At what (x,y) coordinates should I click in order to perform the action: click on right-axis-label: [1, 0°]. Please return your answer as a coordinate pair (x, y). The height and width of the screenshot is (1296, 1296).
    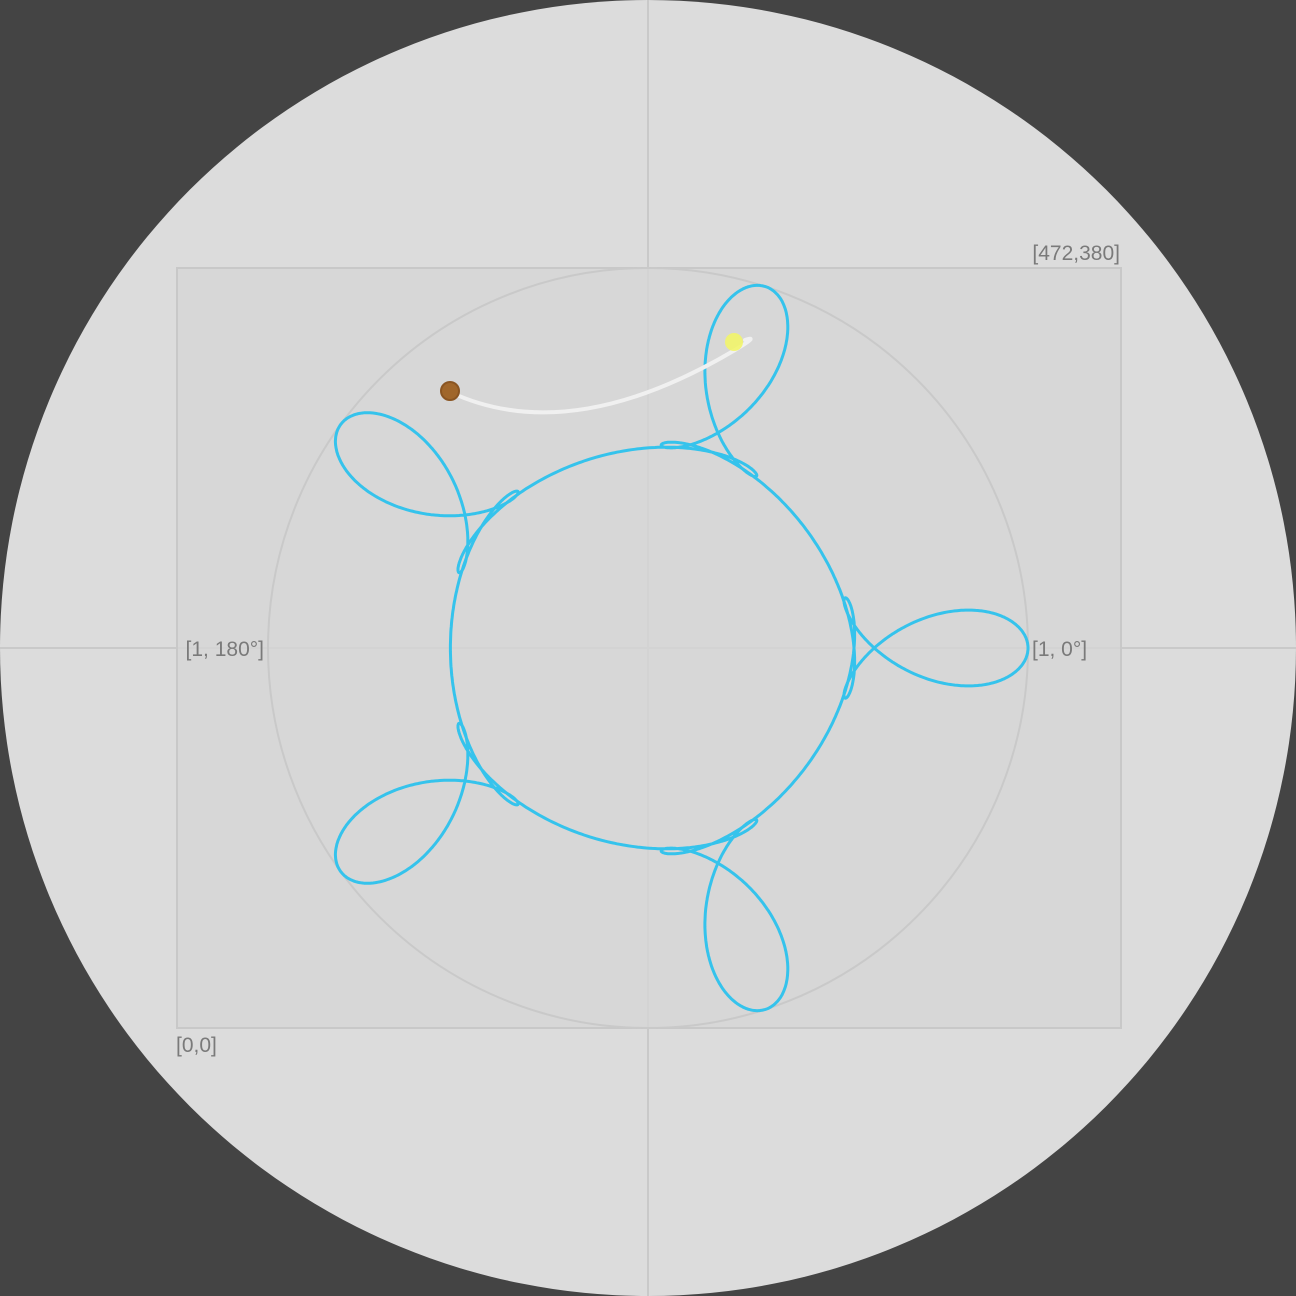
    Looking at the image, I should click on (1059, 649).